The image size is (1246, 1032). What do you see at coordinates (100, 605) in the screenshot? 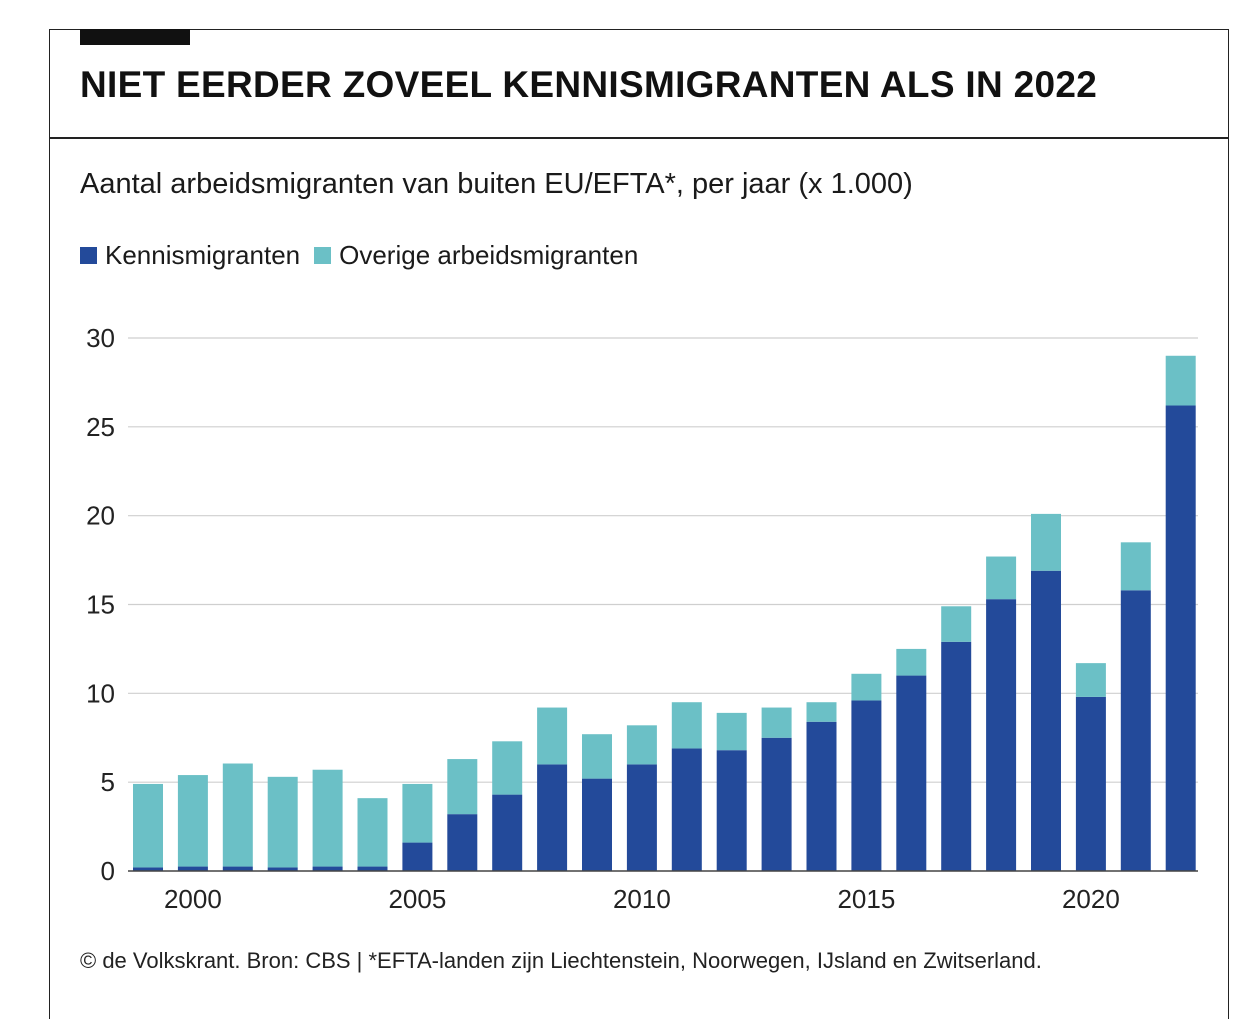
I see `y-tick-label-15: 15` at bounding box center [100, 605].